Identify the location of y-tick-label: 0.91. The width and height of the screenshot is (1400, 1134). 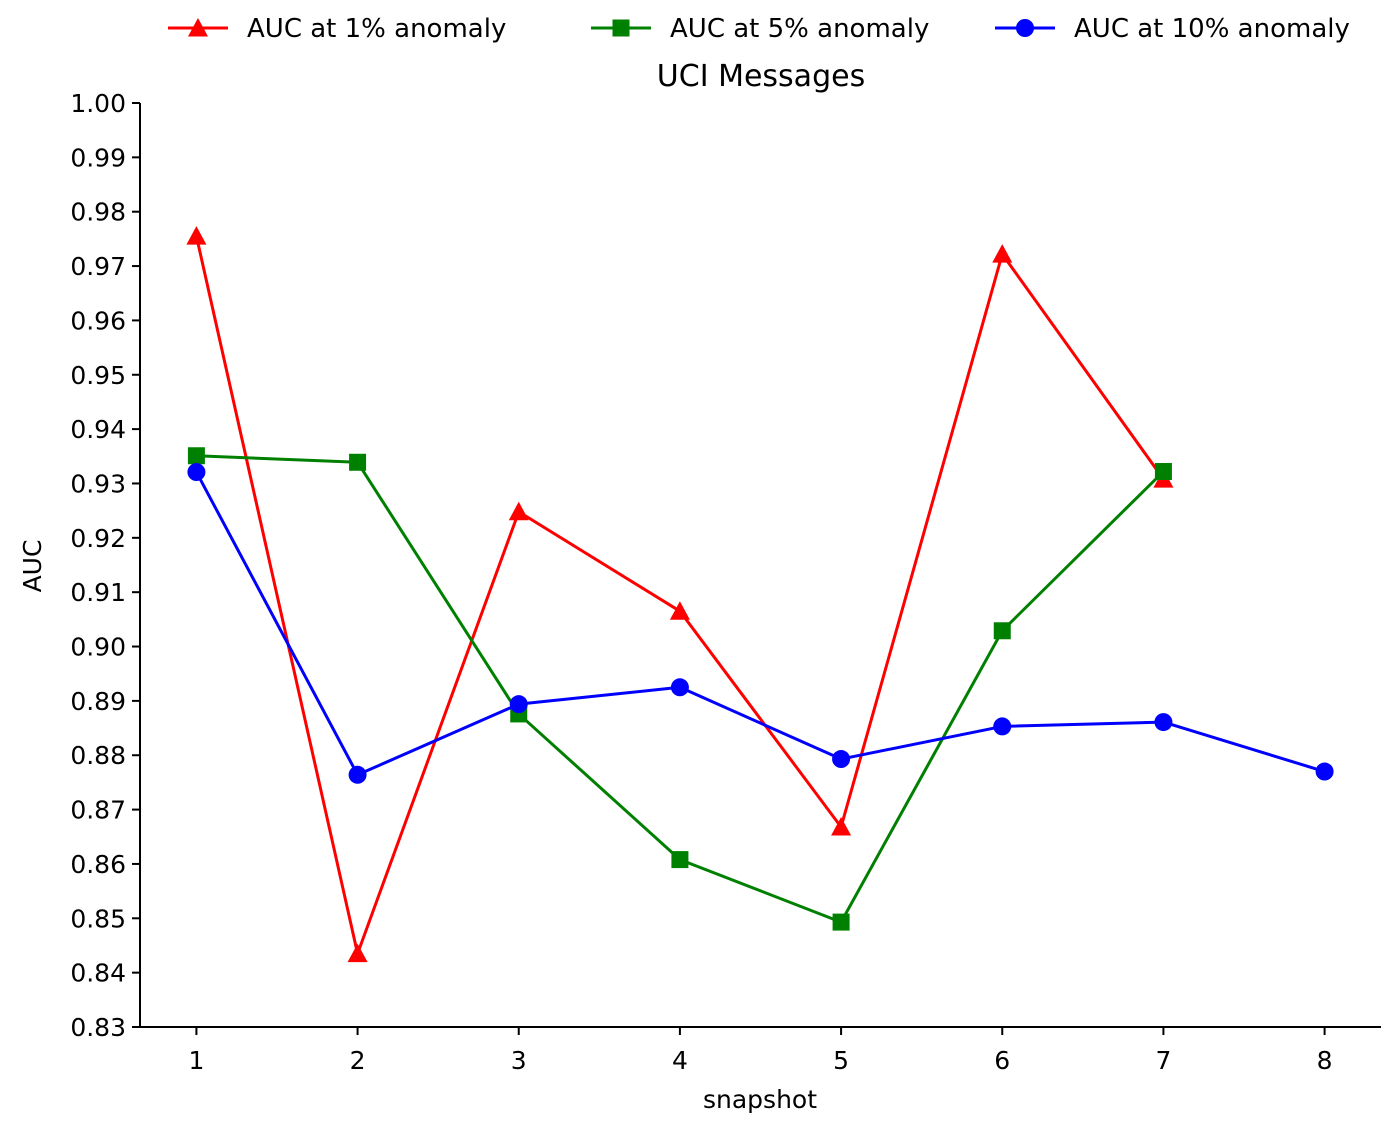
(98, 592).